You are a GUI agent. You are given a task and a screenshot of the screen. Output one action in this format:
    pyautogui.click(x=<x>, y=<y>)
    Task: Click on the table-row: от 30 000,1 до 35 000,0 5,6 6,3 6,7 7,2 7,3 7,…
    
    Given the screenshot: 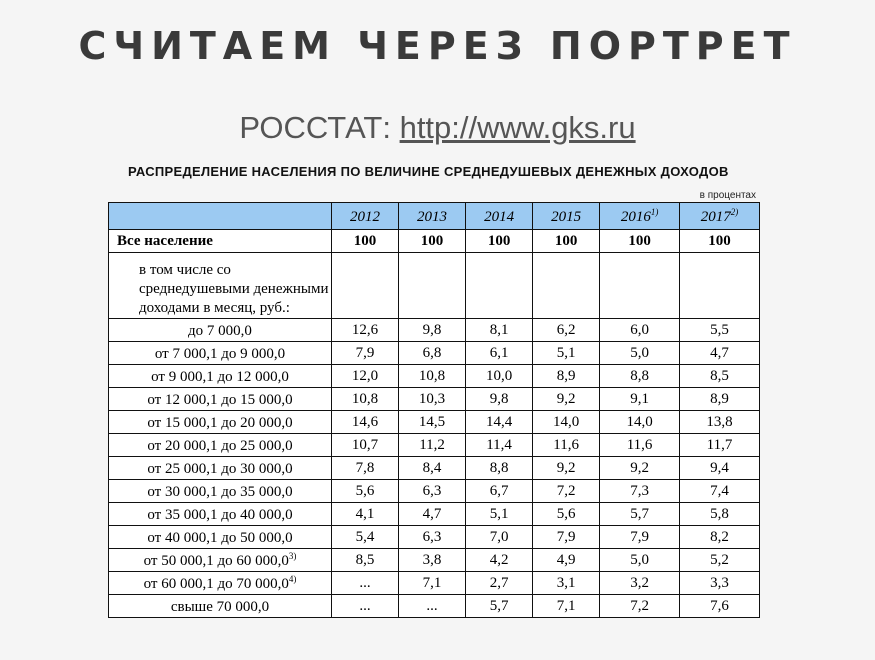 What is the action you would take?
    pyautogui.click(x=434, y=491)
    